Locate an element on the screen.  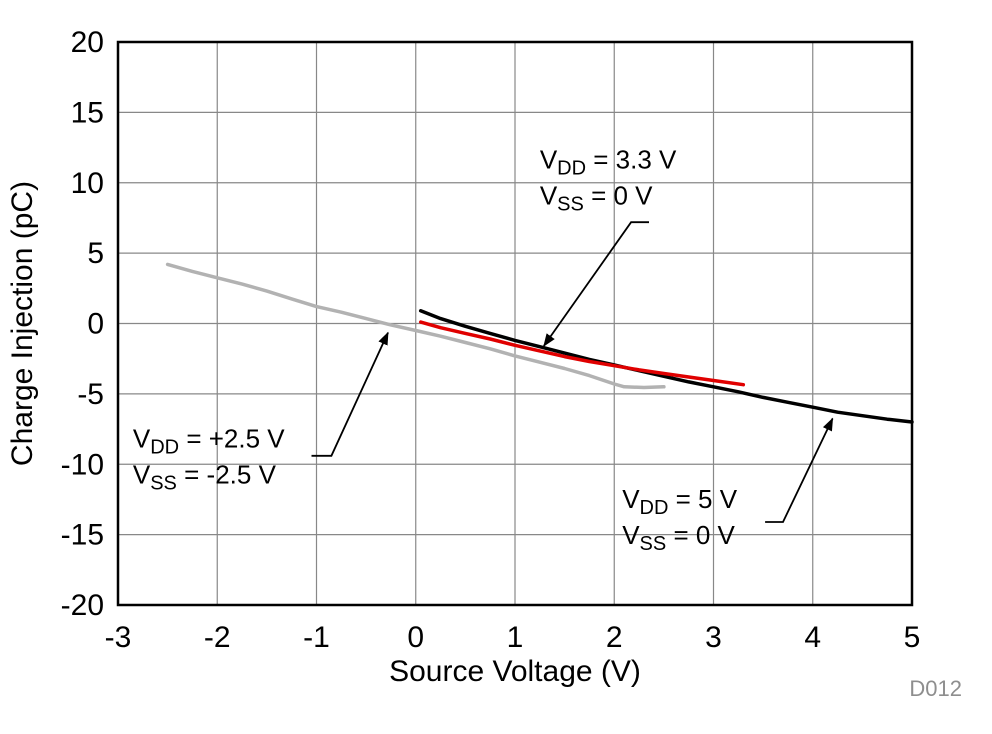
svg-text: 10 is located at coordinates (87, 183).